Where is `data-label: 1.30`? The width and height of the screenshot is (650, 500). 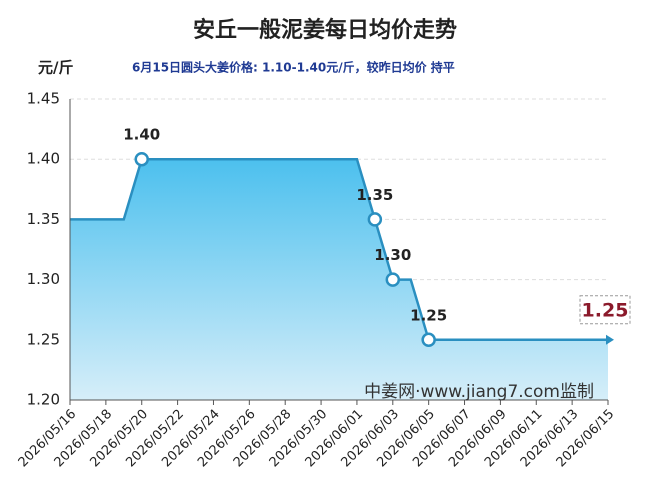 data-label: 1.30 is located at coordinates (392, 255).